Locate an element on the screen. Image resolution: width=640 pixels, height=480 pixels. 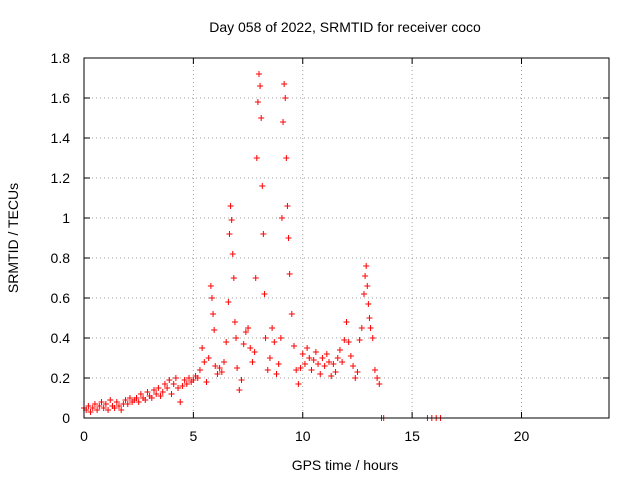
y-tick-label: 0.2 is located at coordinates (61, 378).